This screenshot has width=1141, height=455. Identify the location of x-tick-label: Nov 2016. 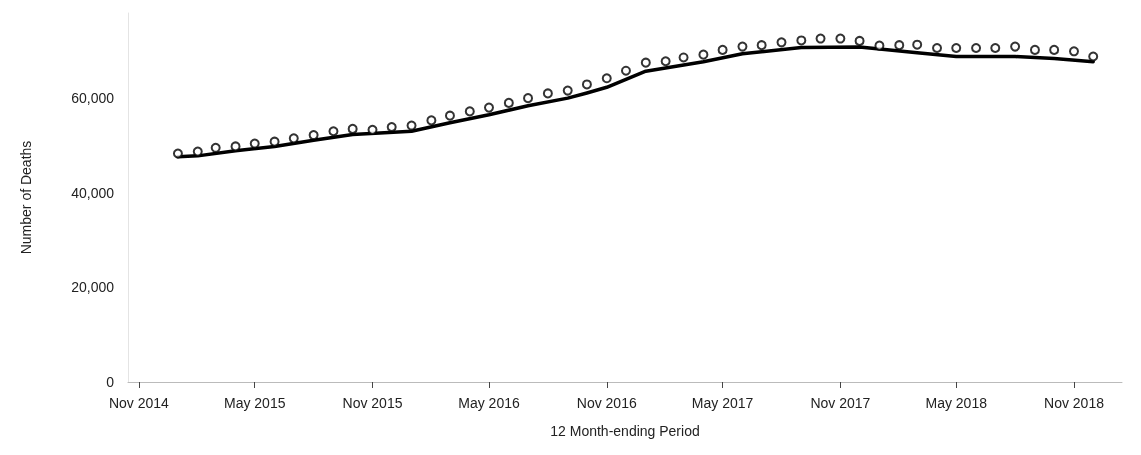
(606, 403).